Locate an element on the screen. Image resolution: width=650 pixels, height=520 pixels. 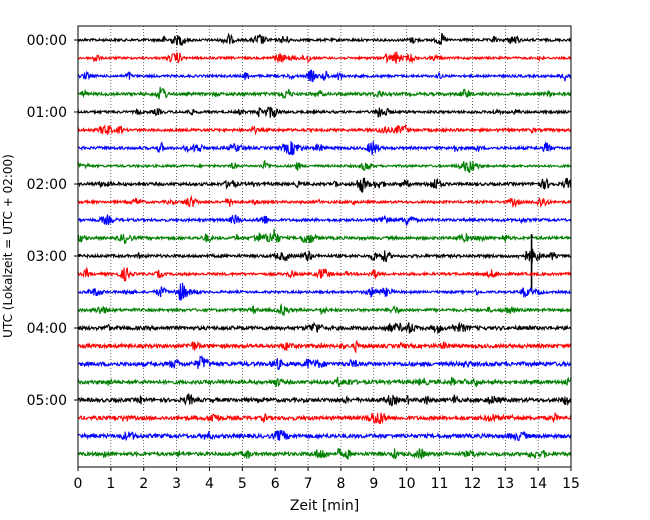
x-tick-label: 5 is located at coordinates (242, 484).